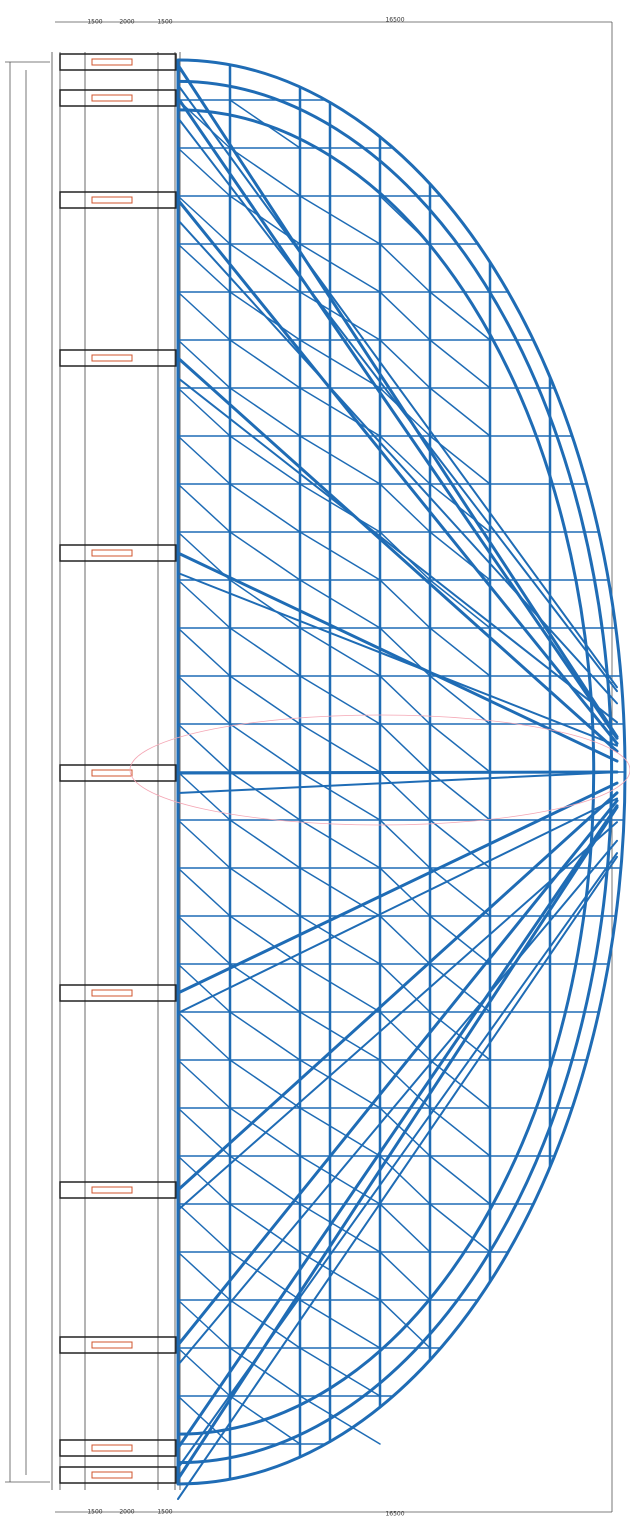 The image size is (630, 1526). I want to click on dimension-label: 2000, so click(126, 1512).